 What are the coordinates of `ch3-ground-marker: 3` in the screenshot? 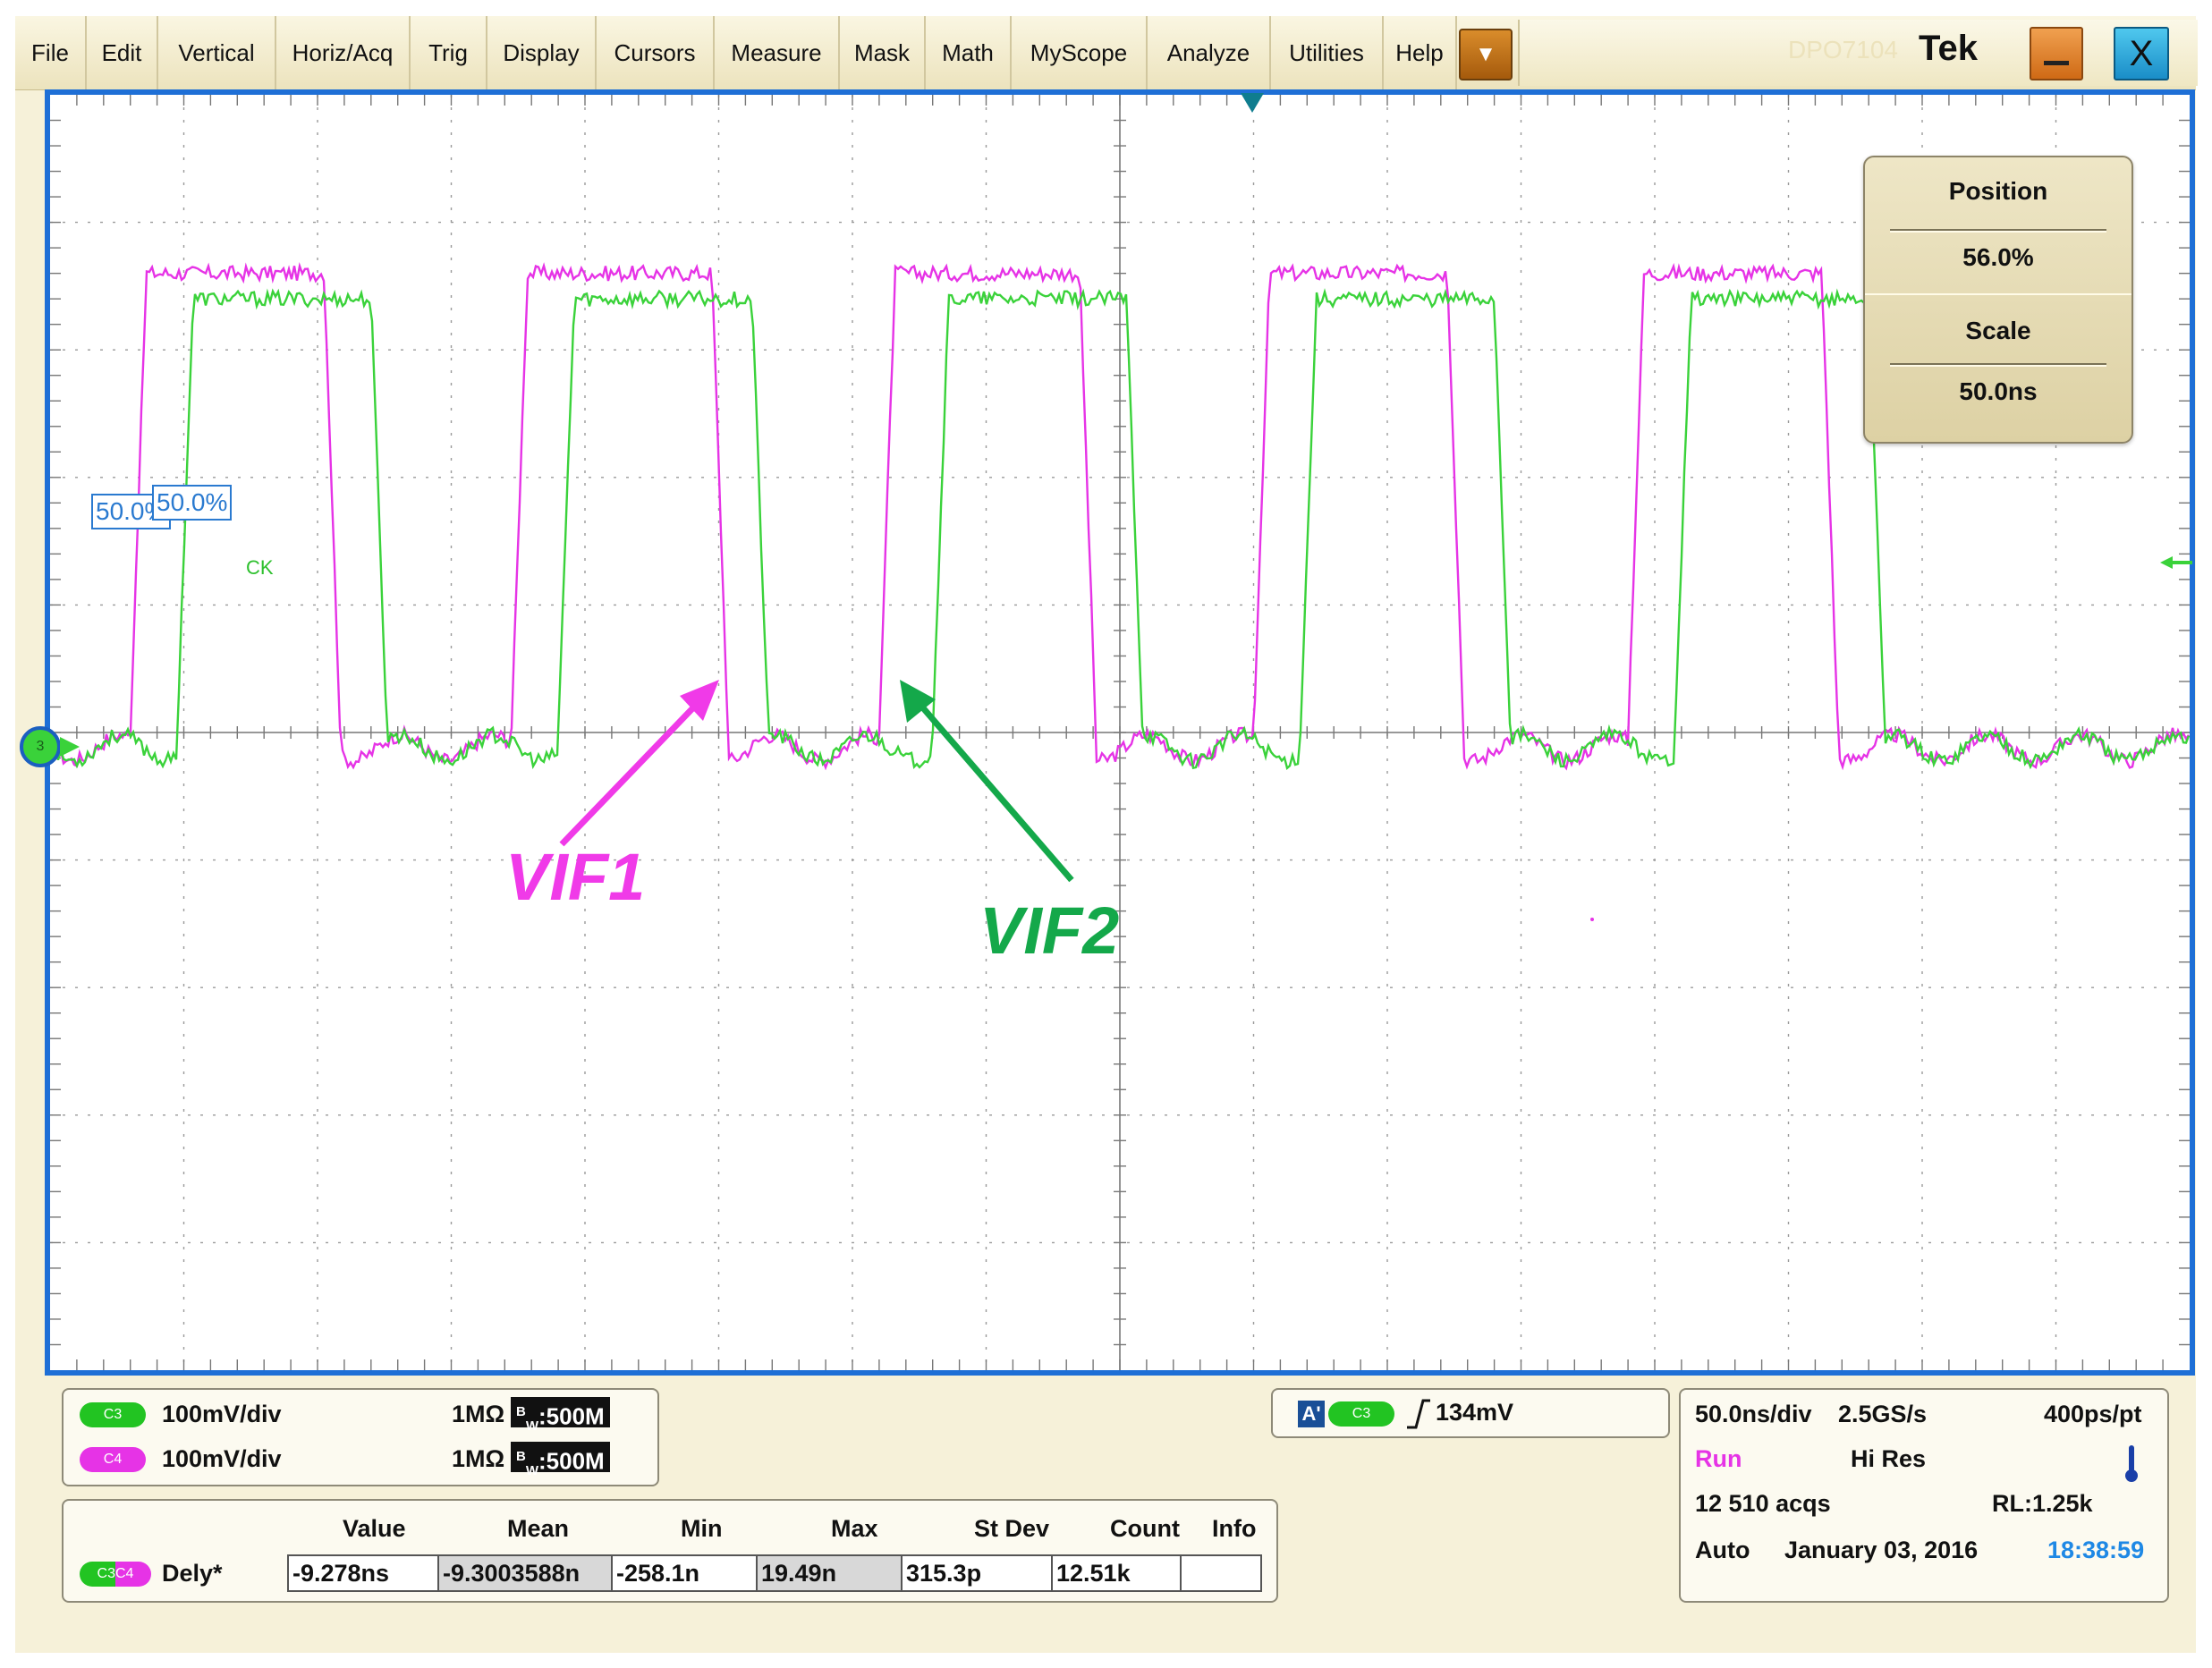 It's located at (41, 746).